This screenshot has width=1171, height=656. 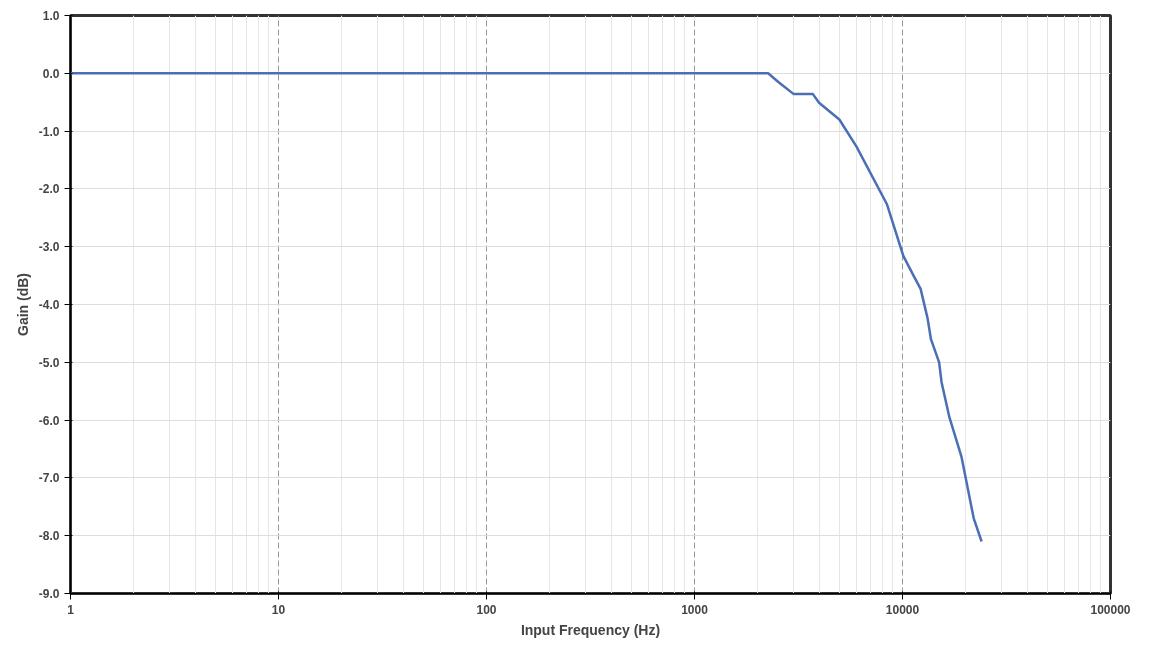 I want to click on y-tick-label: -7.0, so click(x=49, y=478).